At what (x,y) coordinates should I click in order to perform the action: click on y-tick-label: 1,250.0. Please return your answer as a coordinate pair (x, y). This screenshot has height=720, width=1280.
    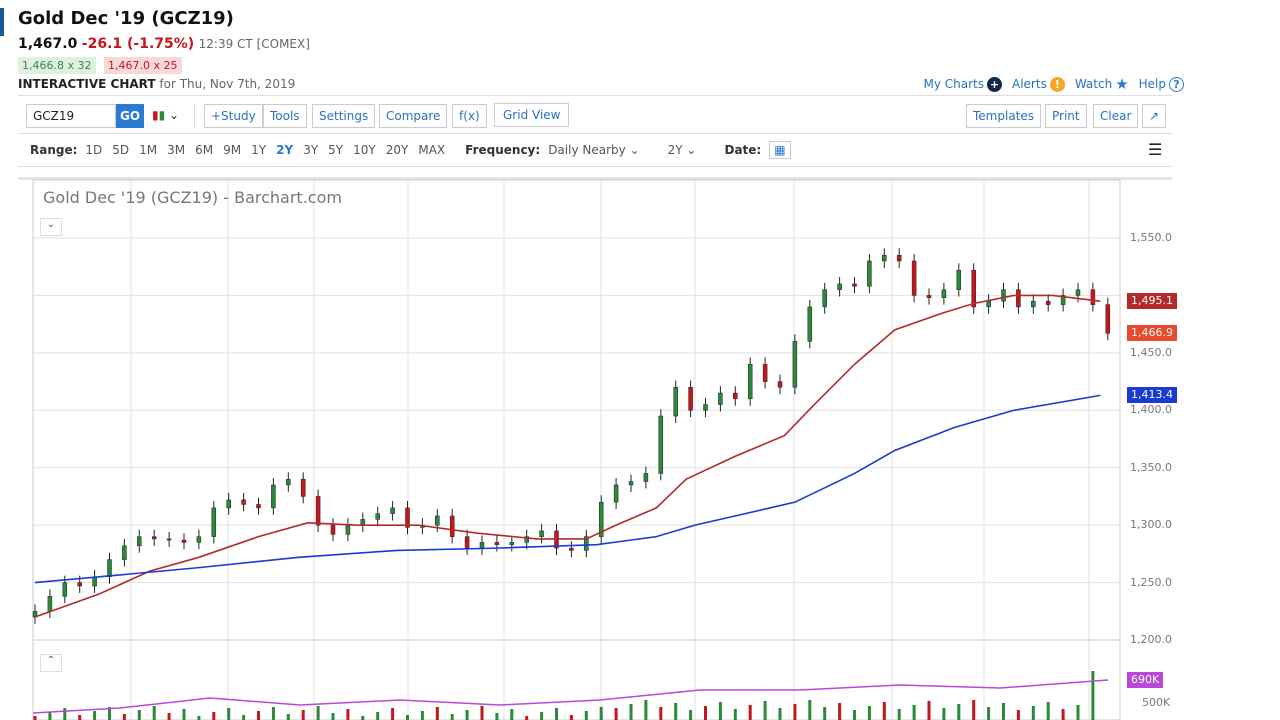
    Looking at the image, I should click on (1151, 582).